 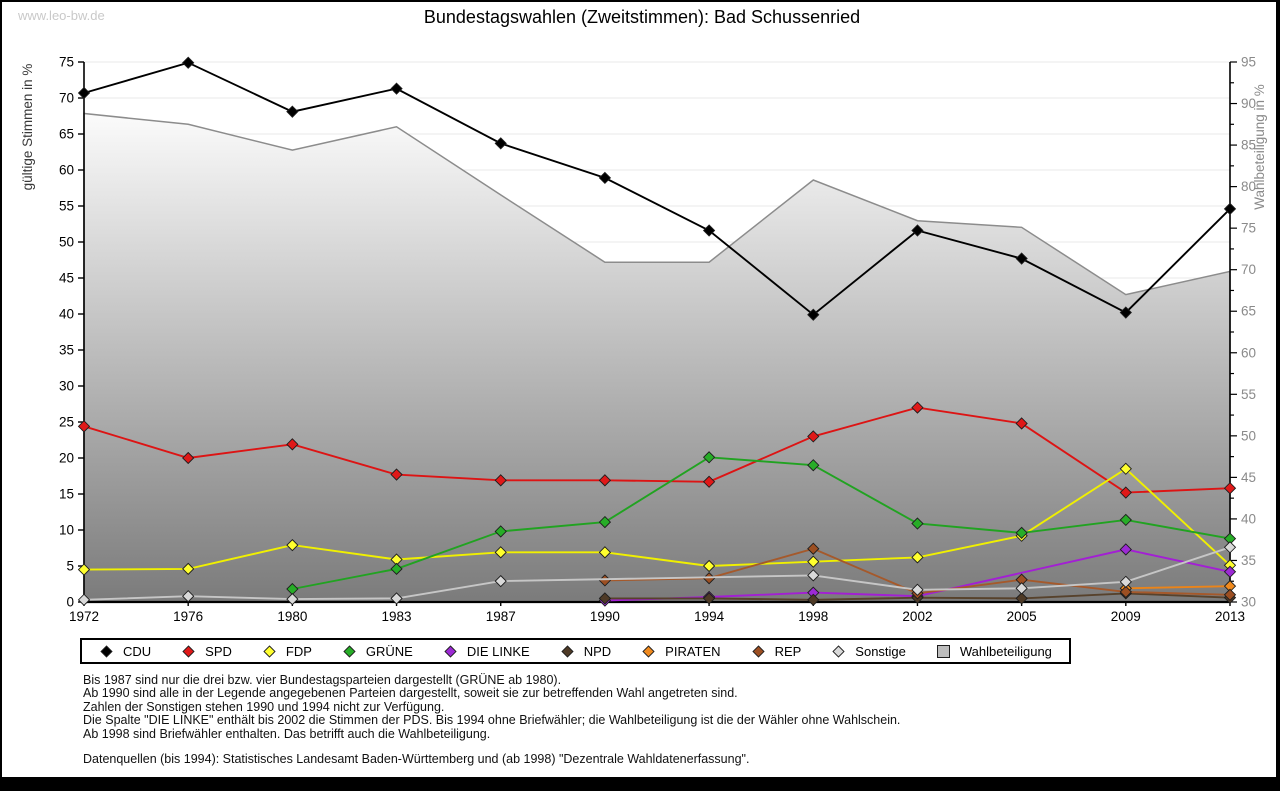 I want to click on series-sonstige, so click(x=657, y=573).